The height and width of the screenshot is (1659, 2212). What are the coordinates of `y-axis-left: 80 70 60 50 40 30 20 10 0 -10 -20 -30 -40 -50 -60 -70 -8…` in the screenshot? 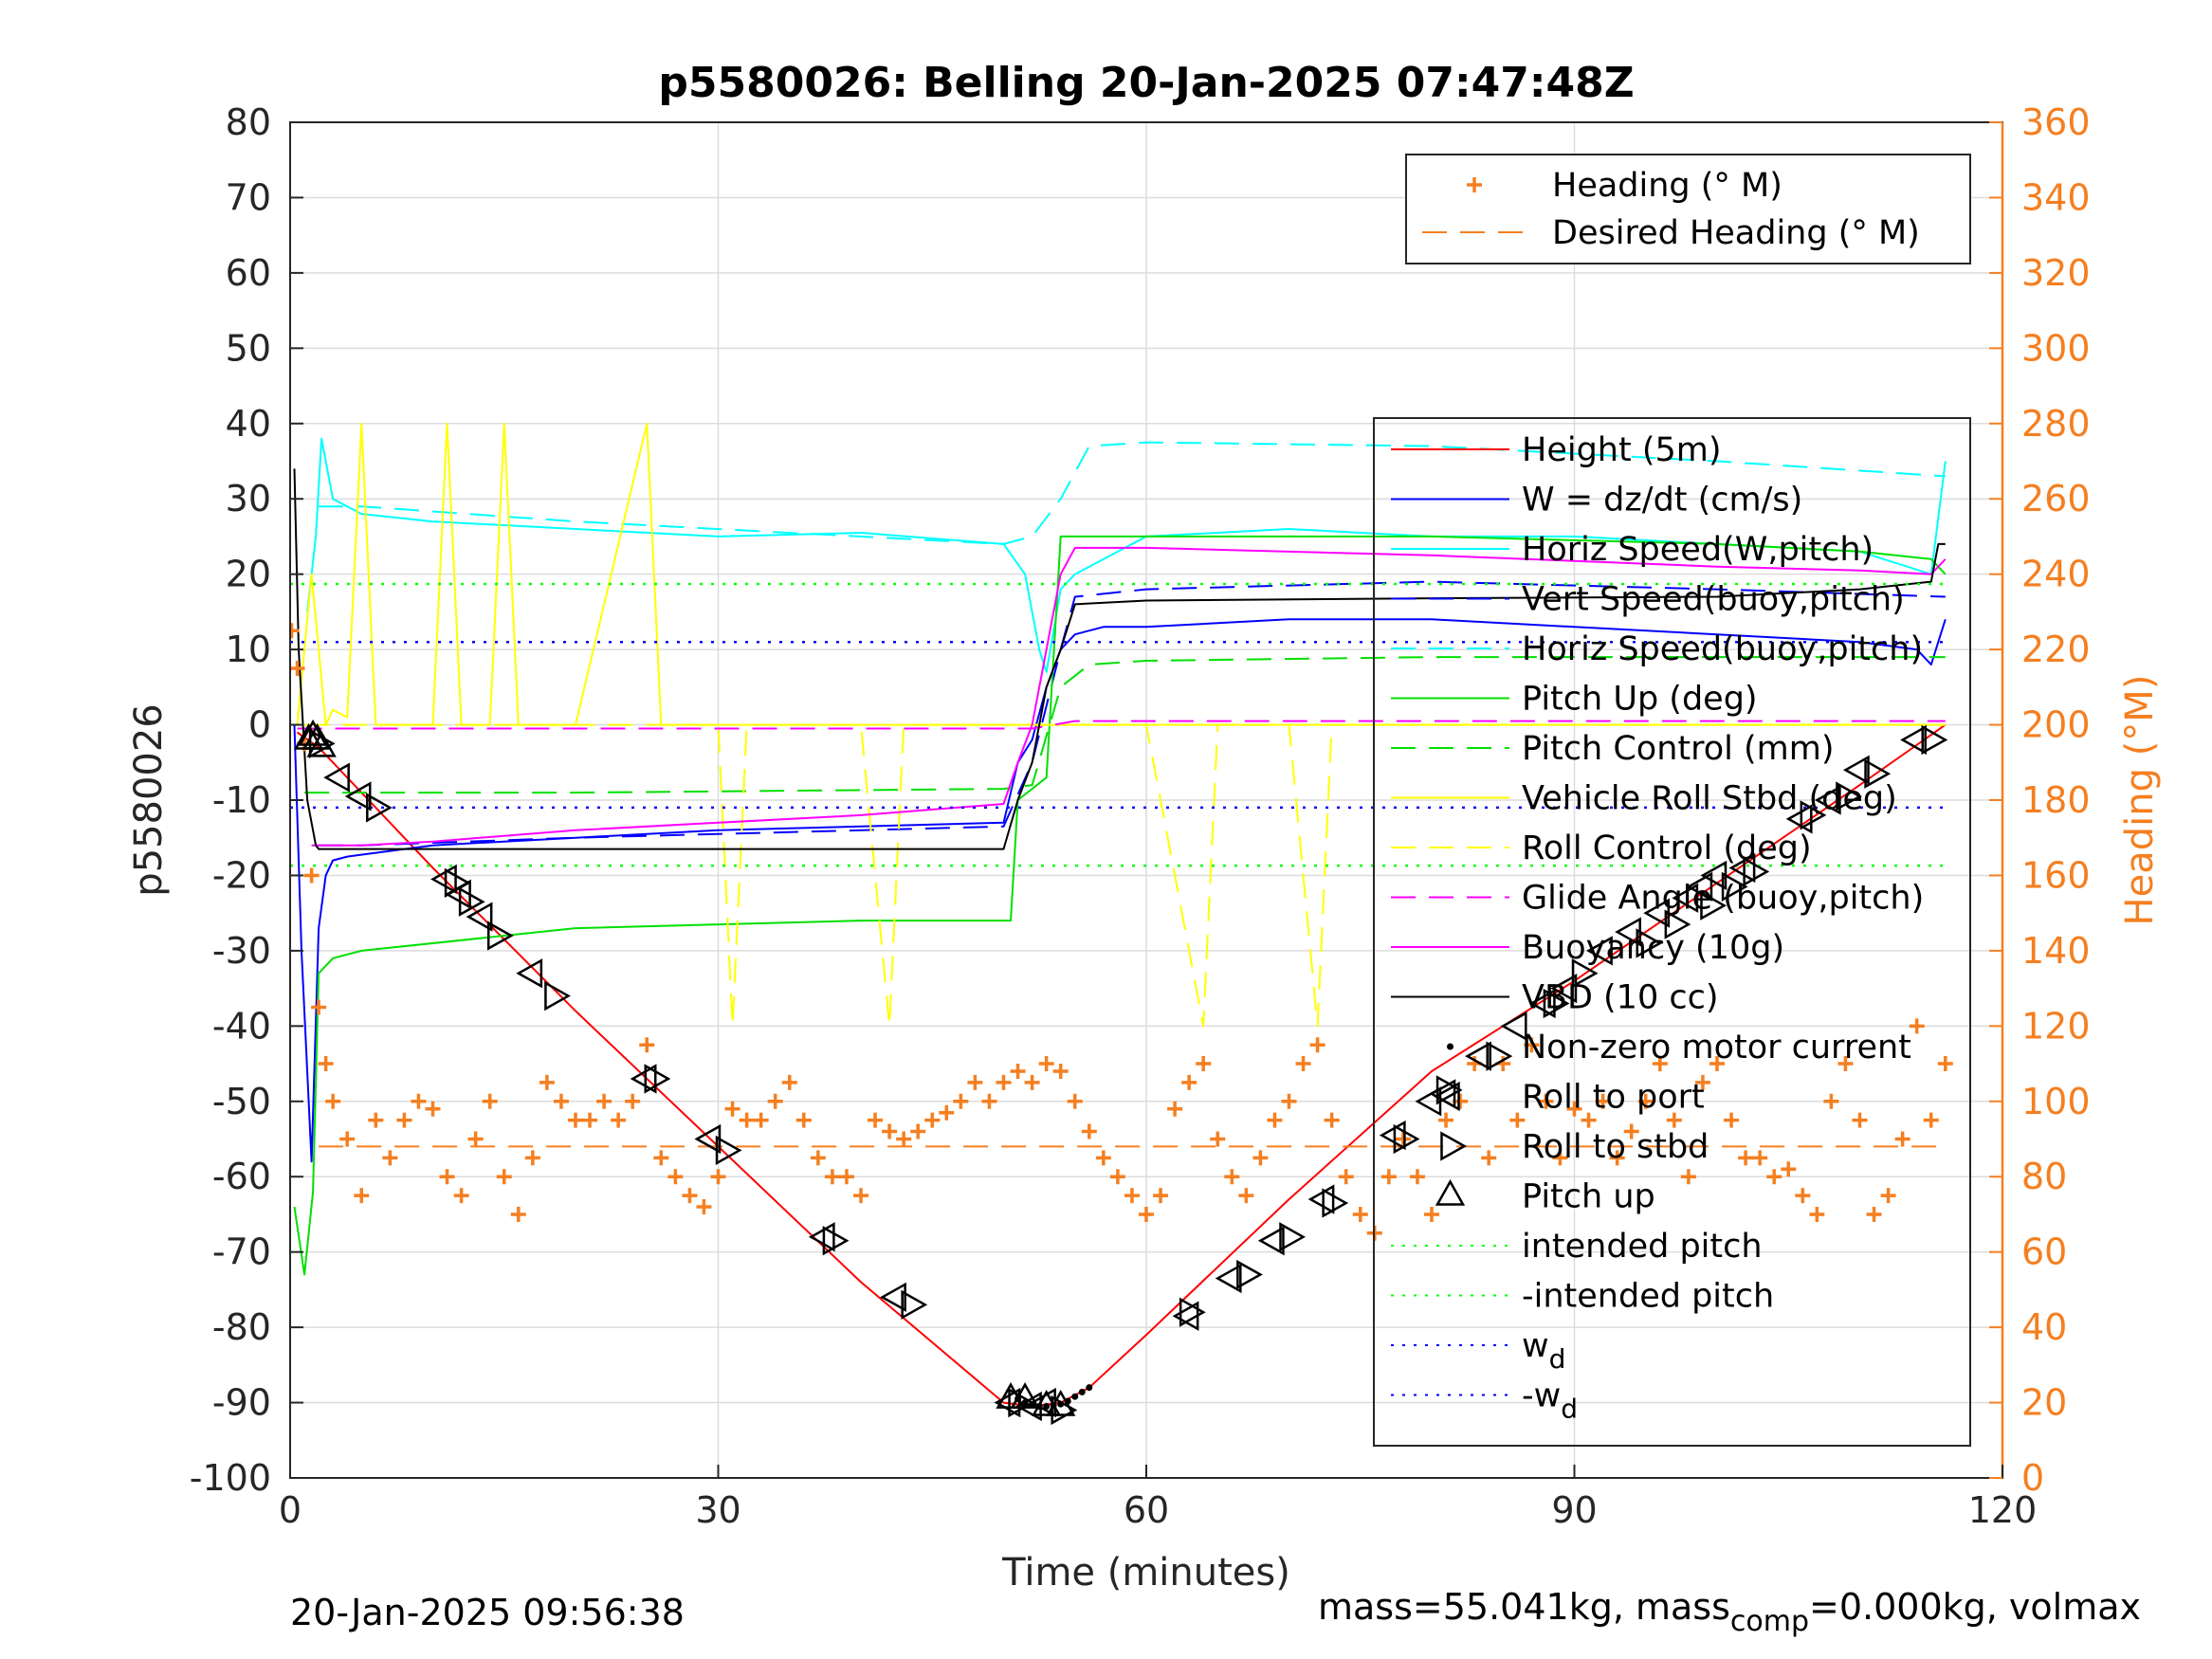 It's located at (246, 800).